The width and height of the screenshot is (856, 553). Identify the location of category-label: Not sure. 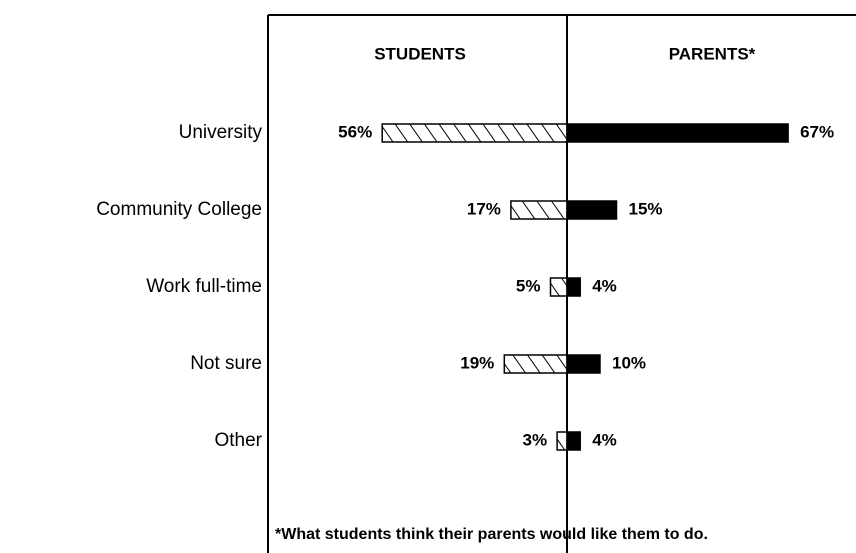
(226, 363).